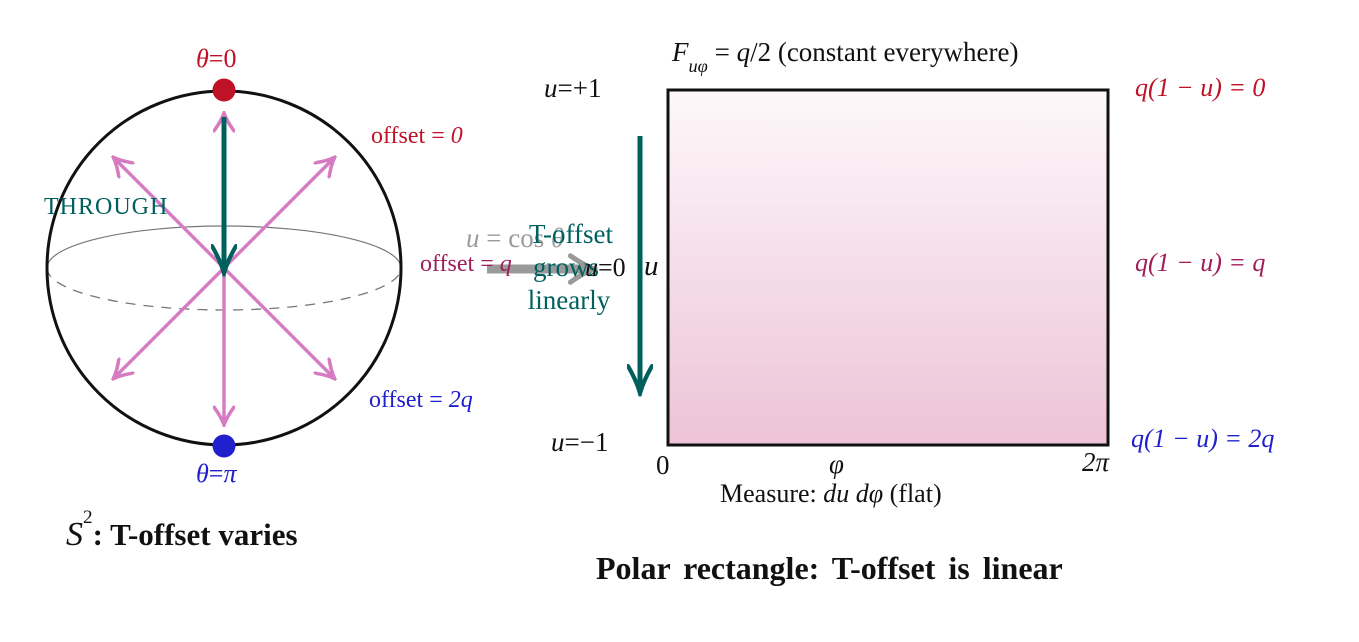 Image resolution: width=1359 pixels, height=642 pixels. What do you see at coordinates (1200, 262) in the screenshot?
I see `offset-formula-mid: q(1 − u) = q` at bounding box center [1200, 262].